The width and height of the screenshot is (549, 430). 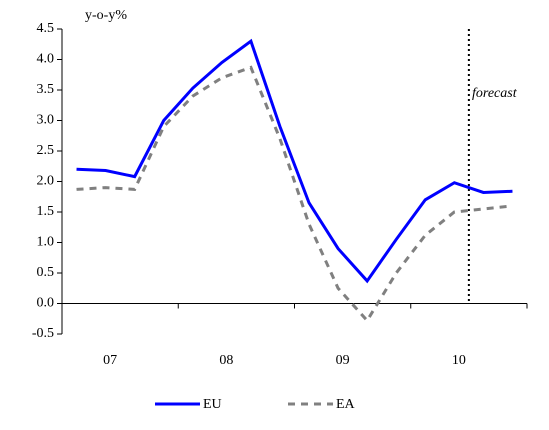 What do you see at coordinates (46, 272) in the screenshot?
I see `y-tick-label: 0.5` at bounding box center [46, 272].